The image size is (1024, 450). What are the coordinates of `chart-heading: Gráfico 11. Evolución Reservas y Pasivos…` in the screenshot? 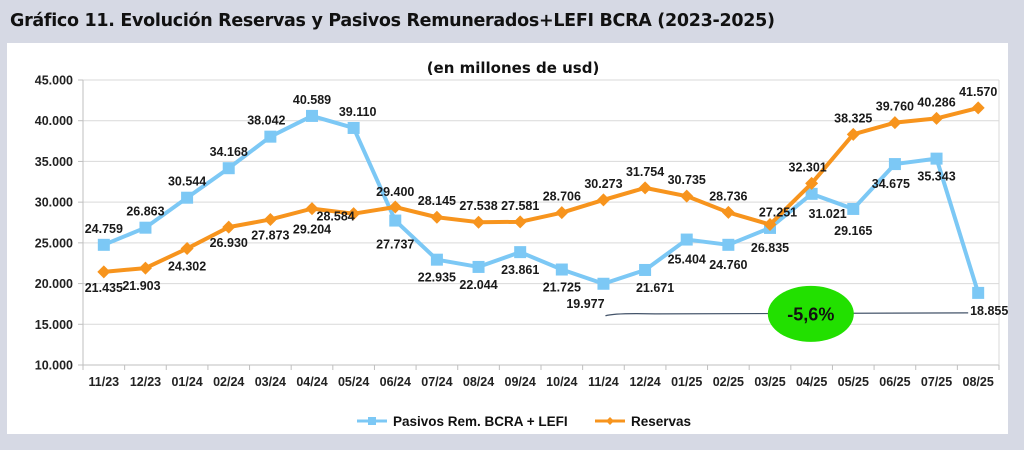 It's located at (392, 21).